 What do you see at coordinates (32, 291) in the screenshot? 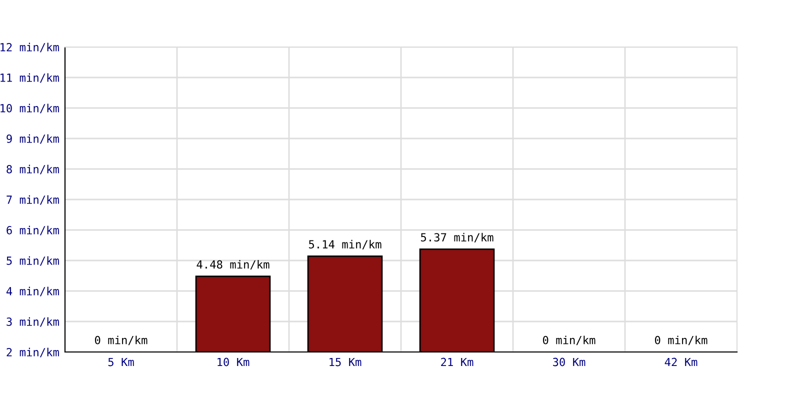
I see `y-tick-label: 4 min/km` at bounding box center [32, 291].